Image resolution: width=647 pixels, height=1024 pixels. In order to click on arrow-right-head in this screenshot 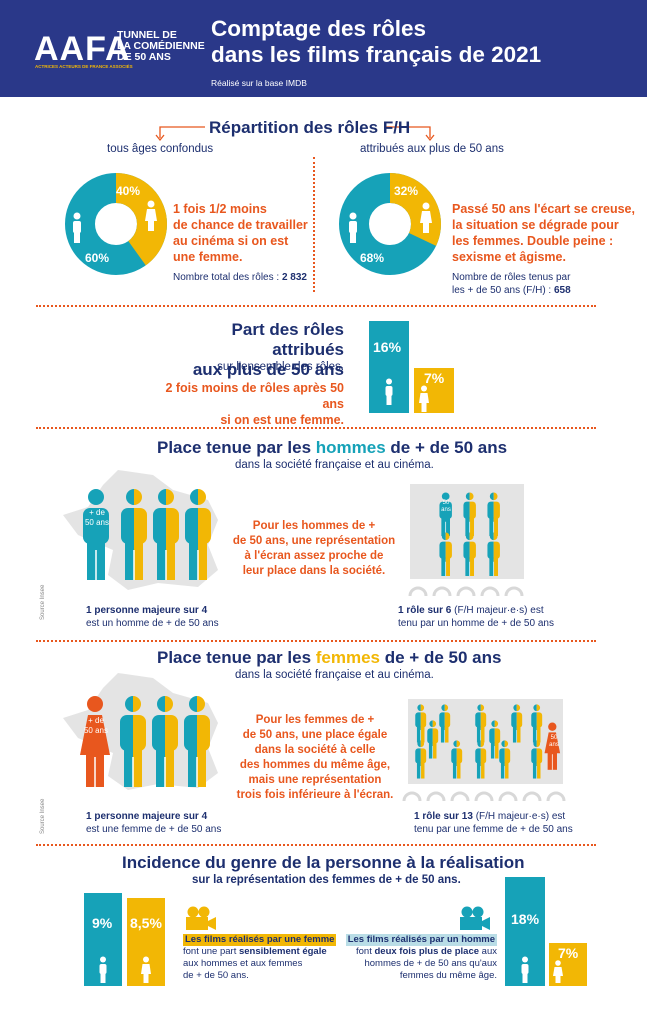, I will do `click(430, 138)`.